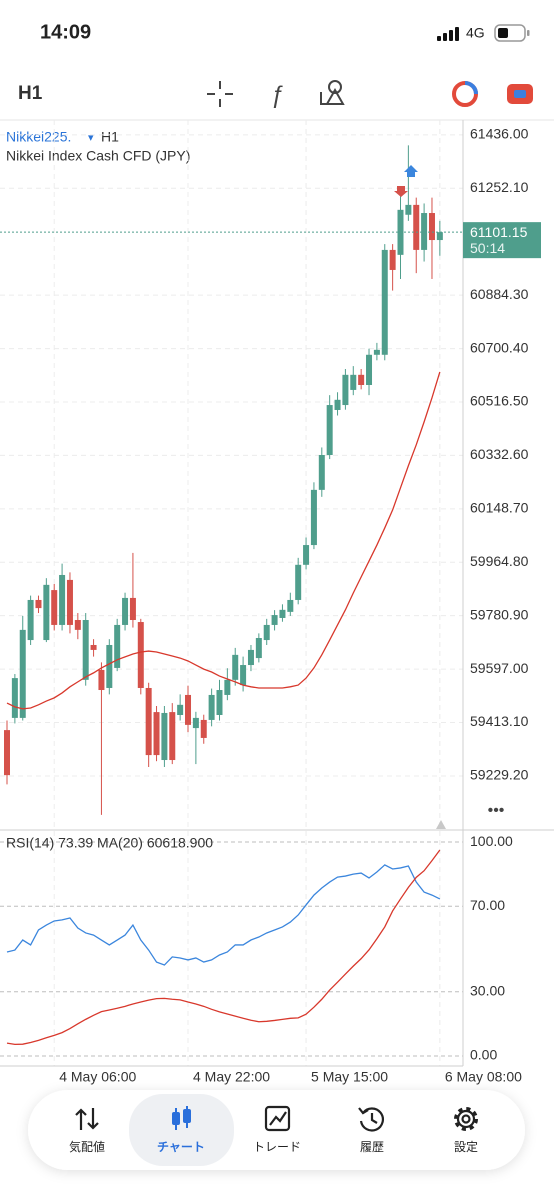 The image size is (554, 1199). I want to click on chart-icon, so click(181, 1118).